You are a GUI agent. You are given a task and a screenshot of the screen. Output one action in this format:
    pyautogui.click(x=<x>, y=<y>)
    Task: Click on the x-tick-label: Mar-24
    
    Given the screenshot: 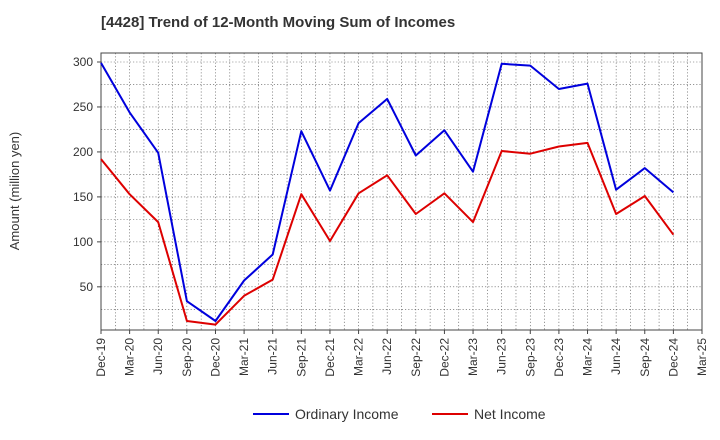 What is the action you would take?
    pyautogui.click(x=588, y=357)
    